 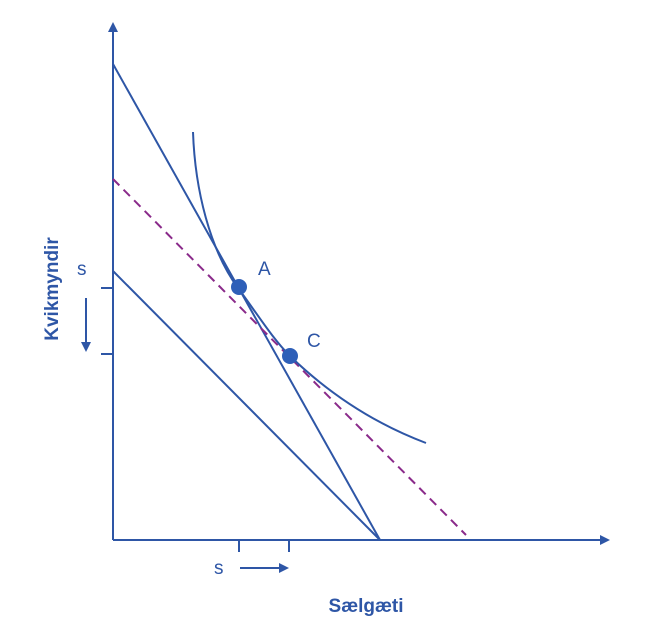 I want to click on horizontal-shift-label: s, so click(x=219, y=568).